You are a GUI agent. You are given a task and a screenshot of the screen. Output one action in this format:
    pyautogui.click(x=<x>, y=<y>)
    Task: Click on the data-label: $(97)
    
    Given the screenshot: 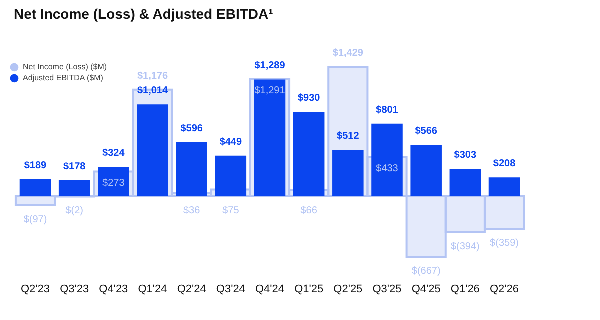 What is the action you would take?
    pyautogui.click(x=36, y=220)
    